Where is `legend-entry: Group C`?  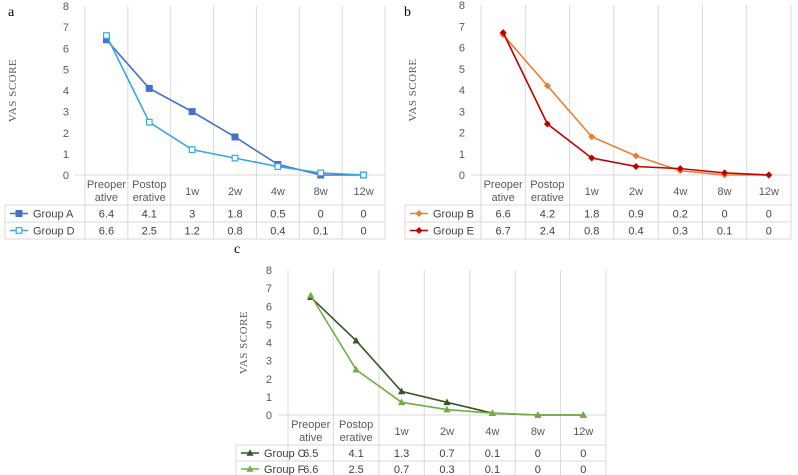
legend-entry: Group C is located at coordinates (285, 454).